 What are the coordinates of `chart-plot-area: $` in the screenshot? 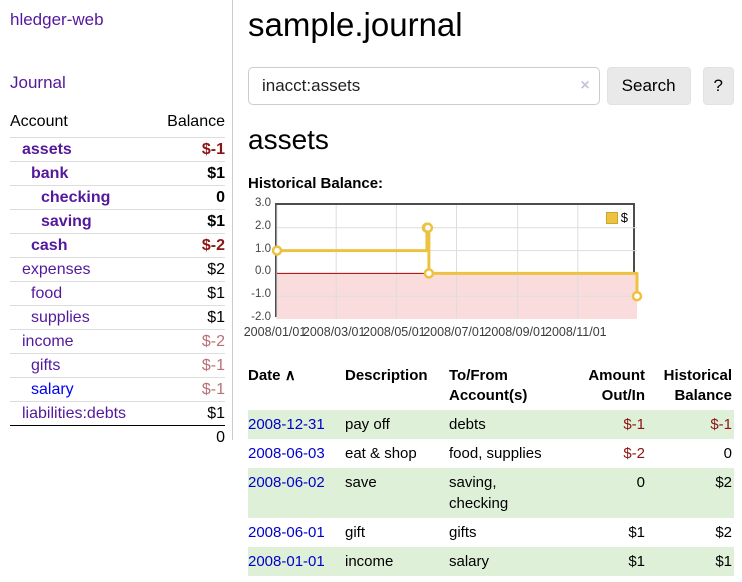 It's located at (457, 261).